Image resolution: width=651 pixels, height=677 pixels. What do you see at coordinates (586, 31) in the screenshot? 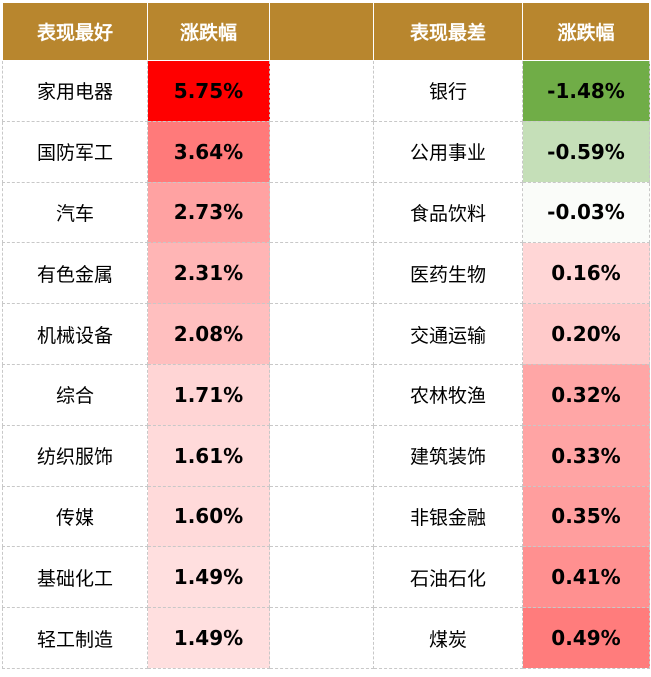
I see `worst-change-header: 涨跌幅` at bounding box center [586, 31].